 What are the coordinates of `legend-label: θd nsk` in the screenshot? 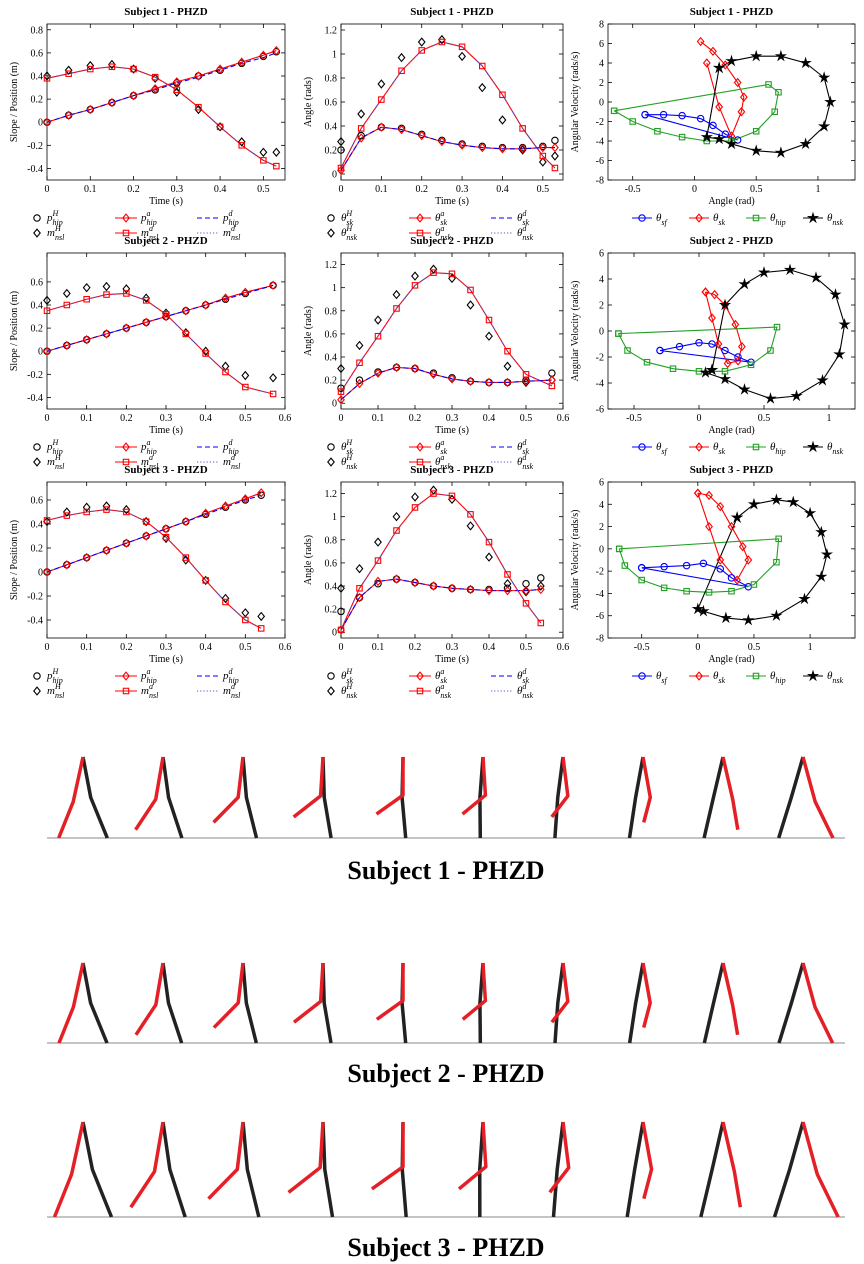 It's located at (525, 233).